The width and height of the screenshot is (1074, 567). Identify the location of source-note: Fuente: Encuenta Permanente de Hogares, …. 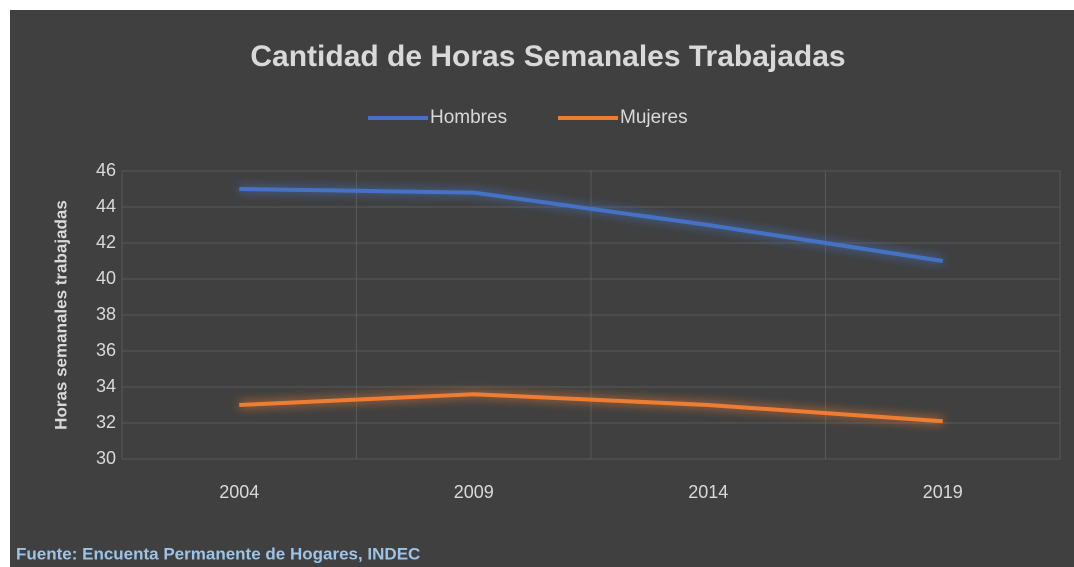
(218, 553).